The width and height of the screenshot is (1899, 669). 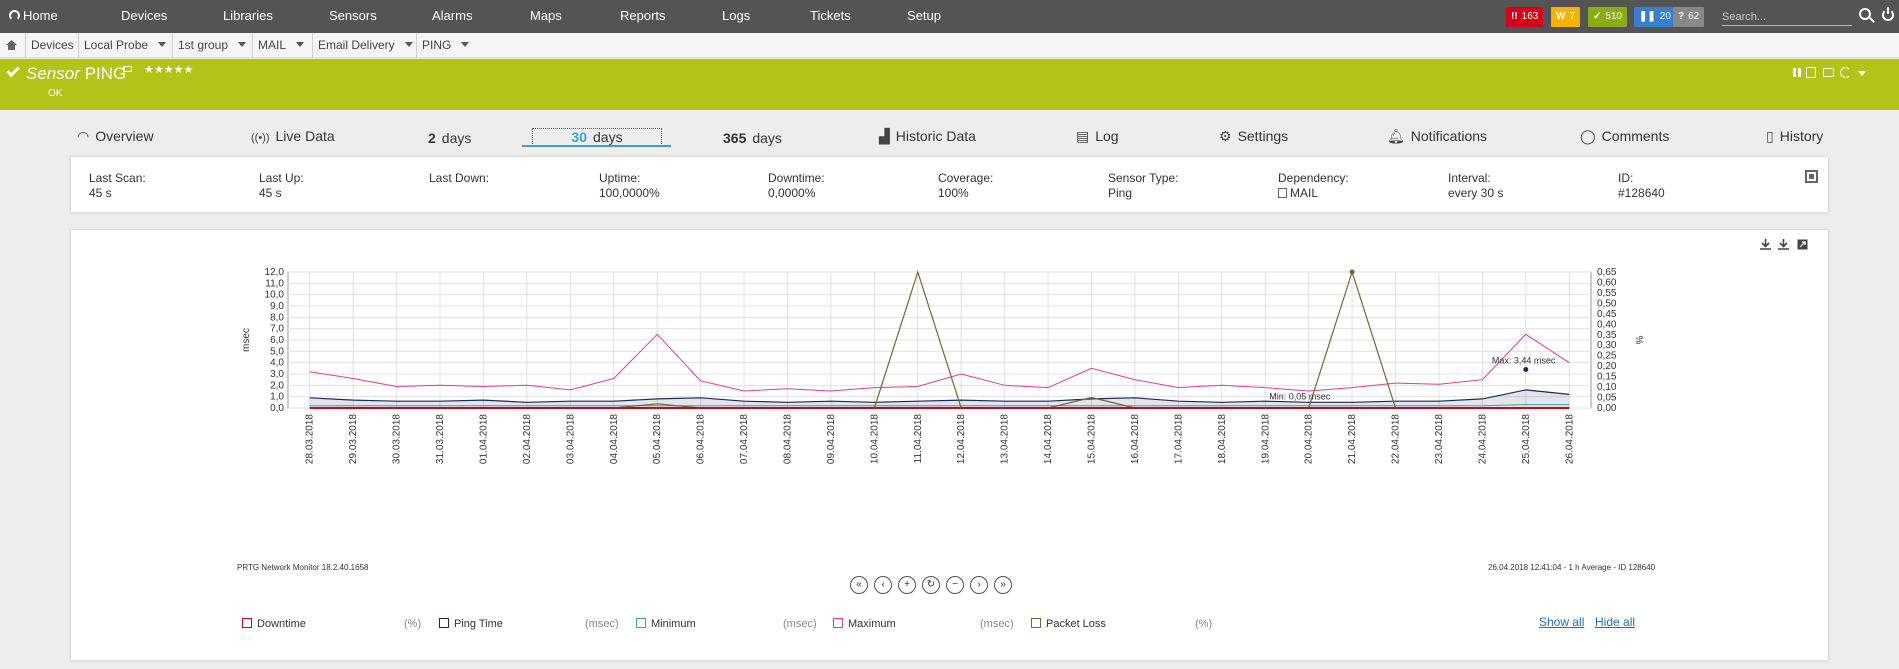 I want to click on tab-overview: ◠ Overview, so click(x=115, y=136).